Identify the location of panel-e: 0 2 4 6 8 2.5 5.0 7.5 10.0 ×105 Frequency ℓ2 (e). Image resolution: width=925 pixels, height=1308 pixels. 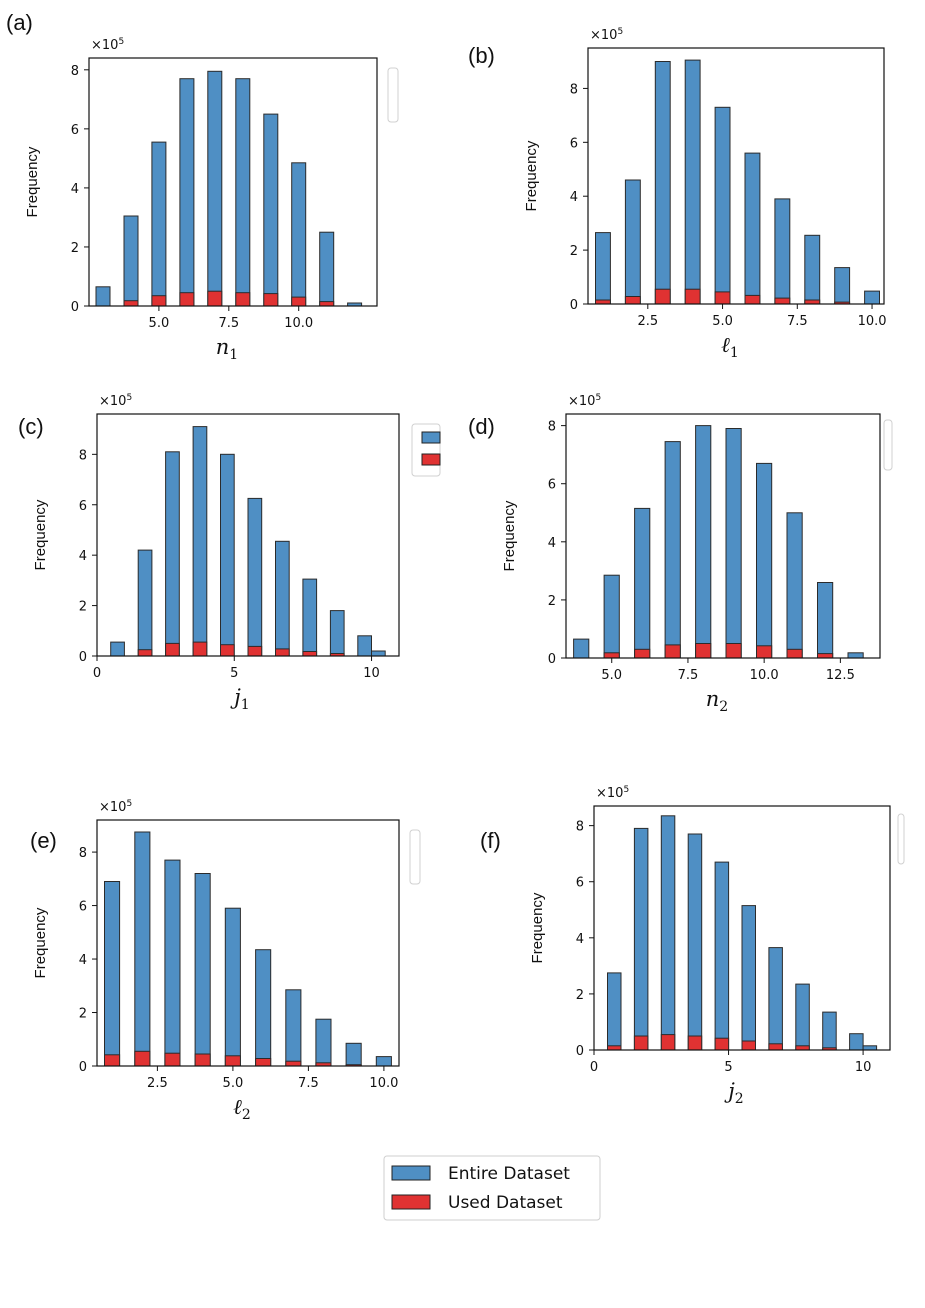
(225, 961).